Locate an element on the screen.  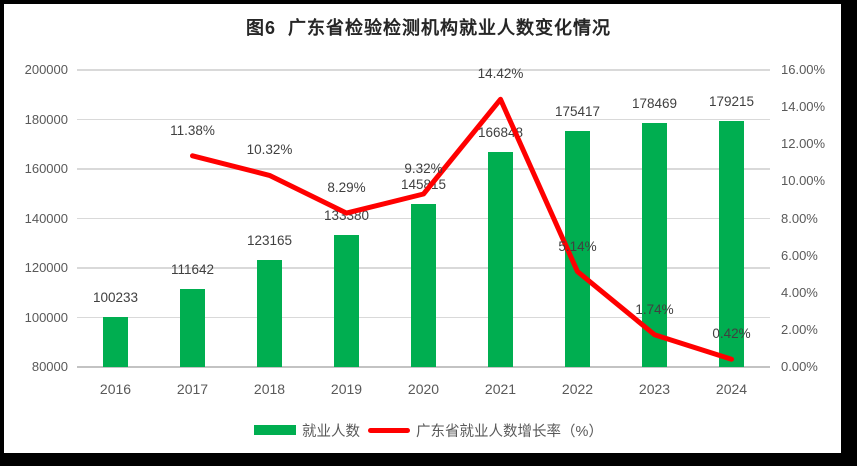
y-axis-tick-label: 120000 is located at coordinates (46, 267).